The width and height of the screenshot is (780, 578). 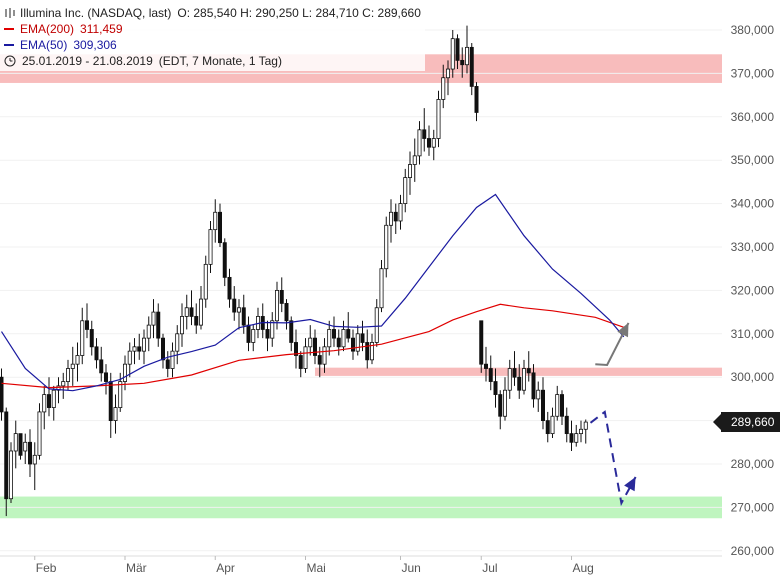 I want to click on ema200-swatch, so click(x=9, y=29).